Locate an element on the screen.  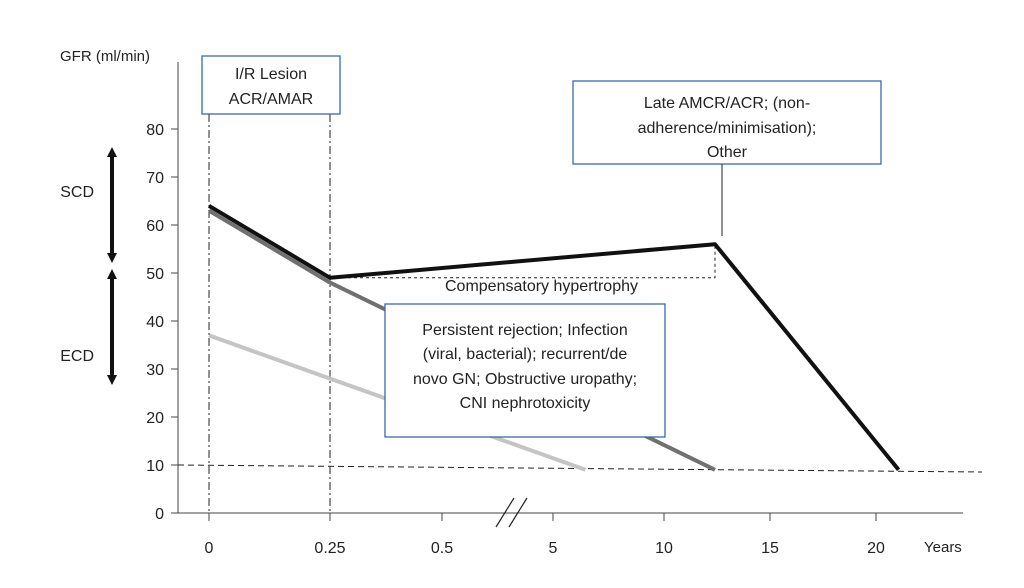
x-tick-label: 0.5 is located at coordinates (442, 548).